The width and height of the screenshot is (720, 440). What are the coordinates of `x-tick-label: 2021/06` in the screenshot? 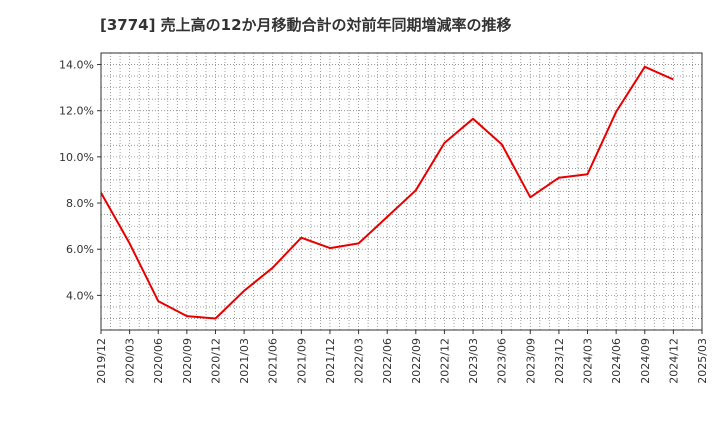 It's located at (273, 361).